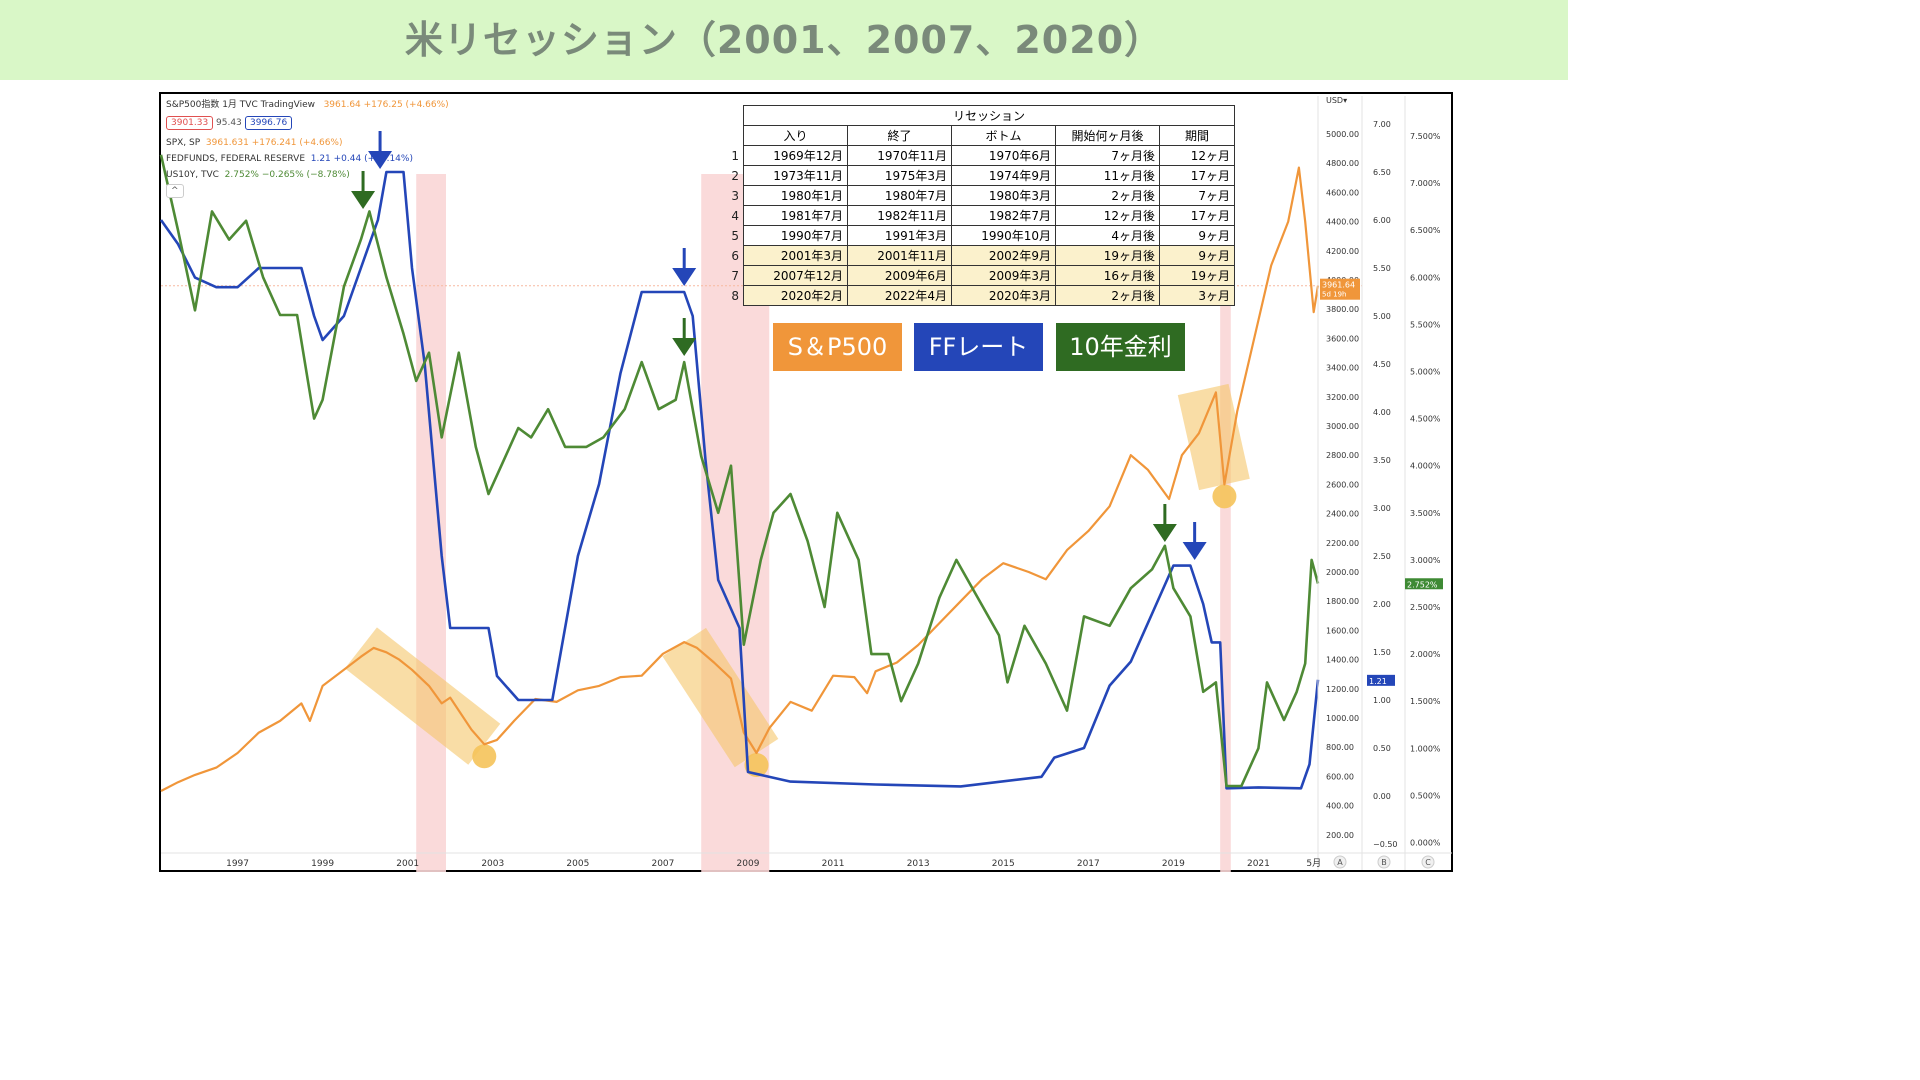 This screenshot has width=1920, height=1080. What do you see at coordinates (1385, 844) in the screenshot?
I see `ff-axis-tick: −0.50` at bounding box center [1385, 844].